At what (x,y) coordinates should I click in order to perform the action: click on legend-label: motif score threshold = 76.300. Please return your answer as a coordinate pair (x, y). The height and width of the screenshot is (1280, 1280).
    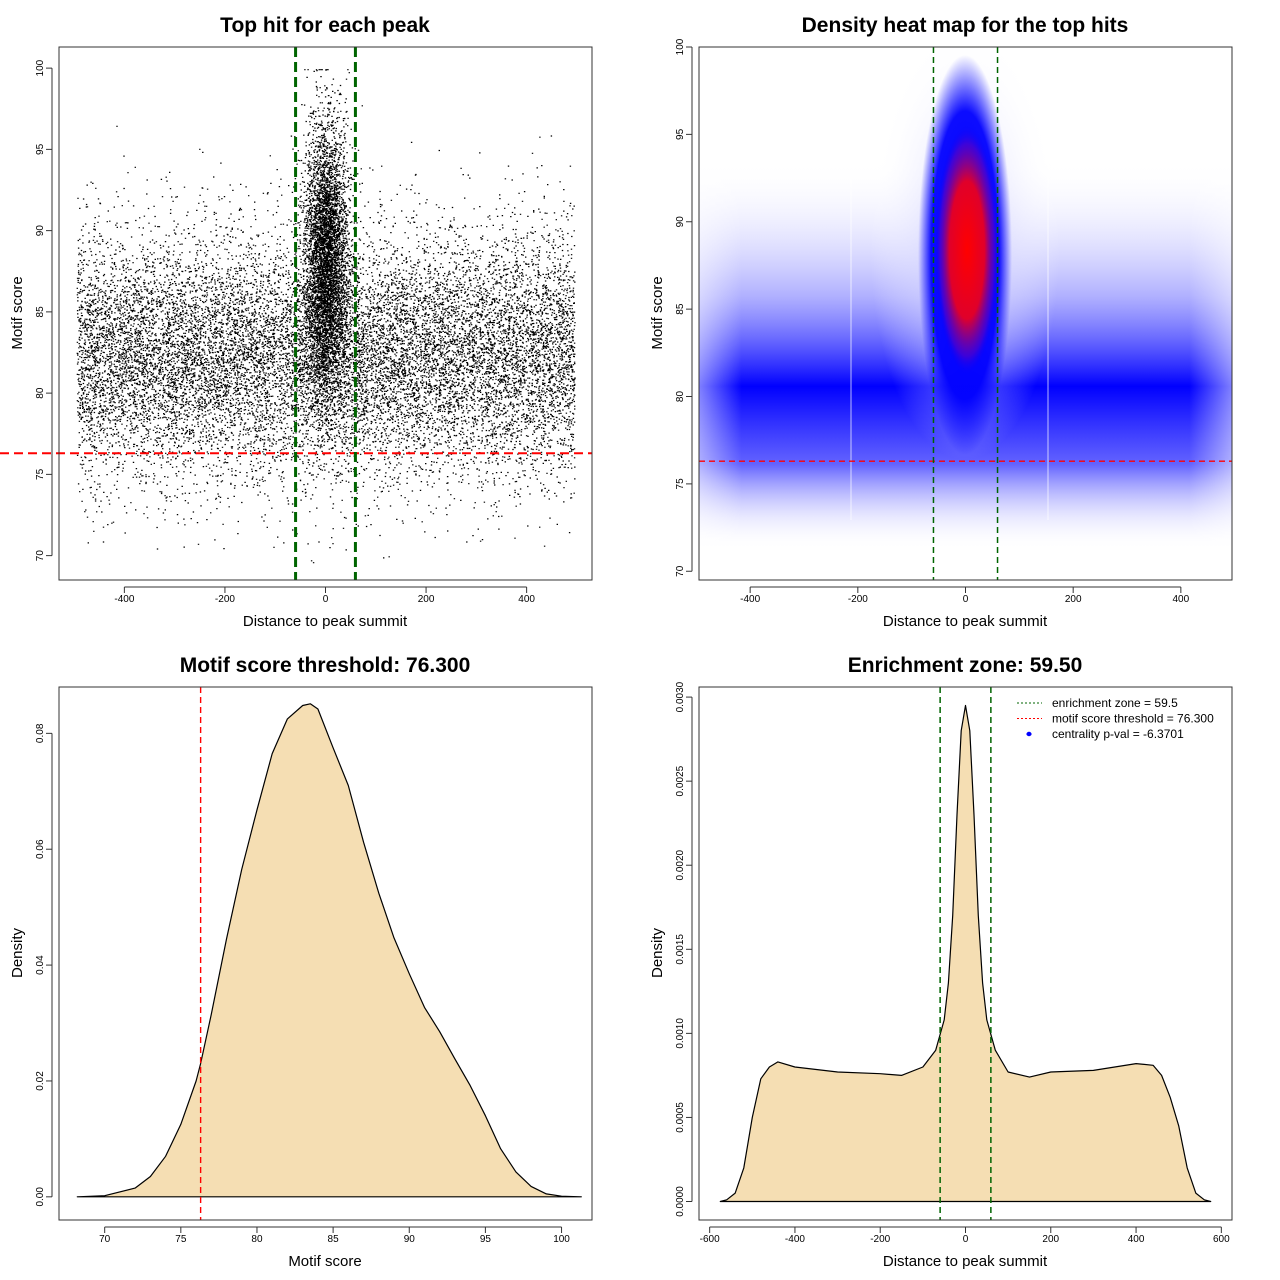
    Looking at the image, I should click on (1133, 719).